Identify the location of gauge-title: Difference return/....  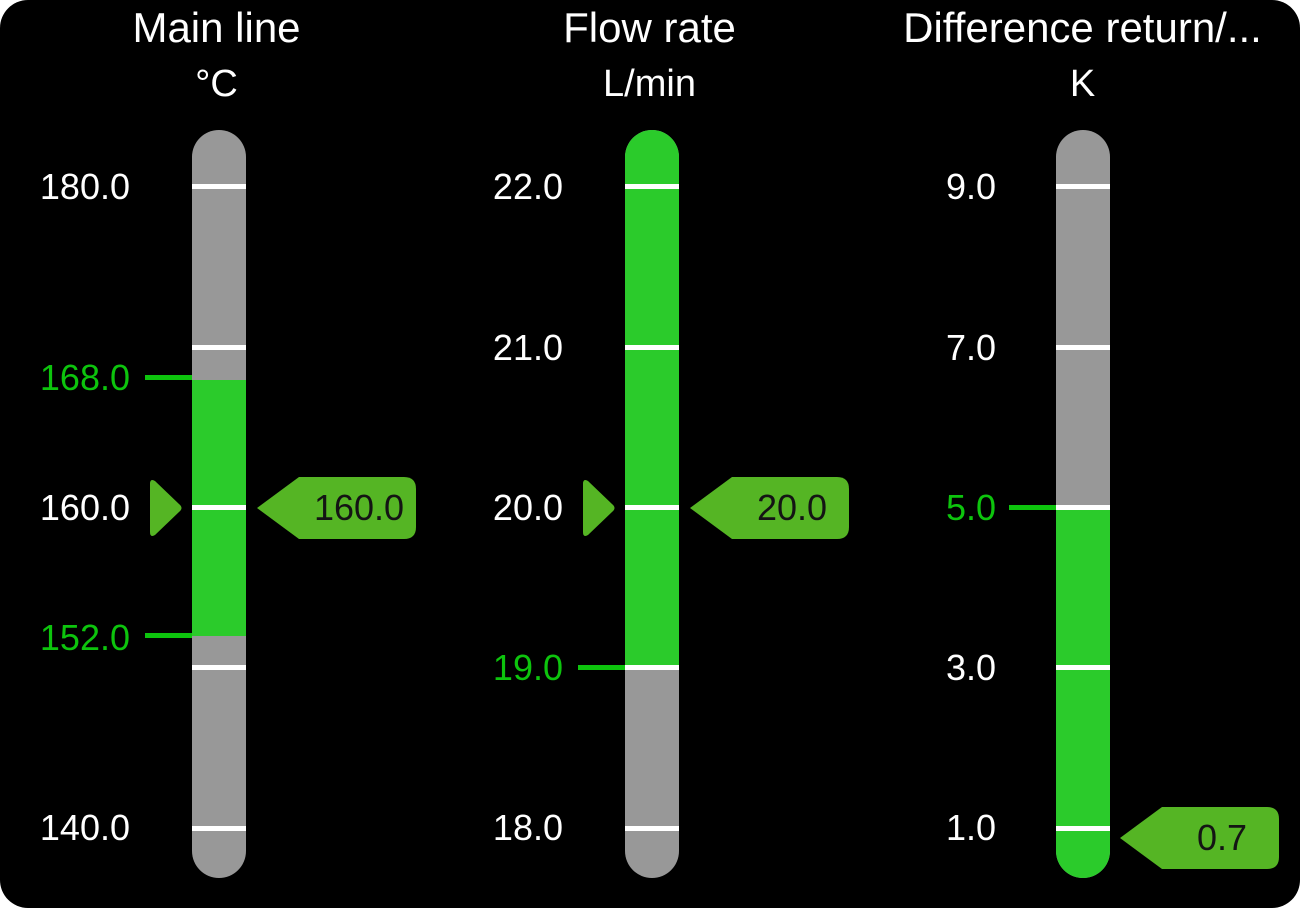
(1082, 27).